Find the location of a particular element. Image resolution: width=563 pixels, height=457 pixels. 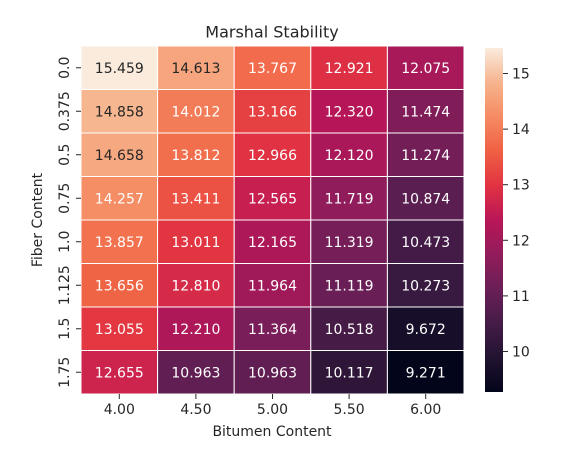

cell-label: 12.120 is located at coordinates (349, 156).